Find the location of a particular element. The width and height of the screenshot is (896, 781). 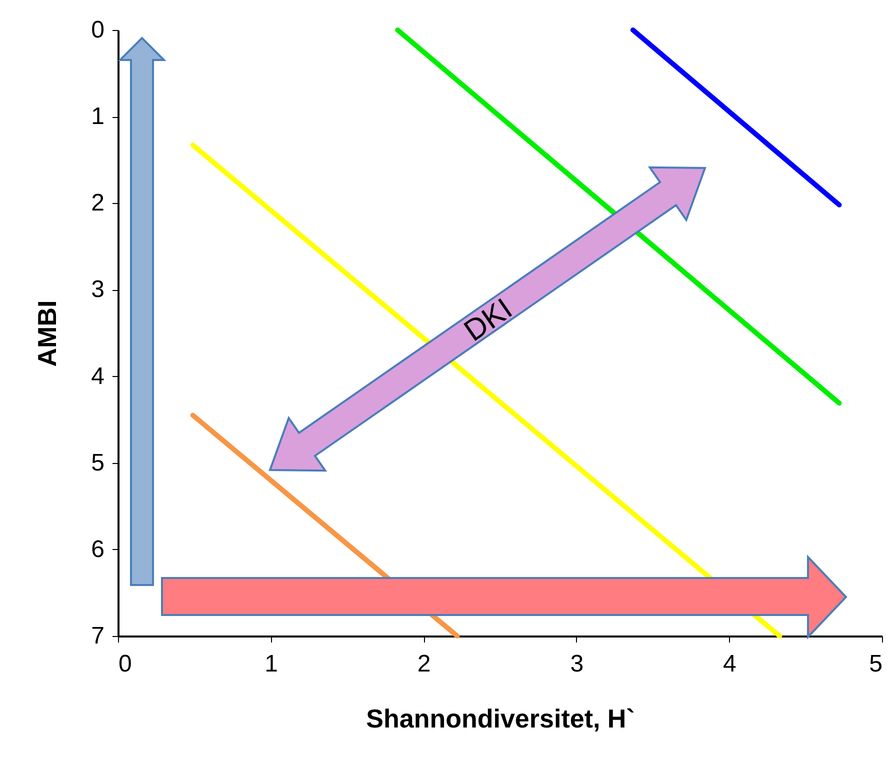

x-tick-label: 1 is located at coordinates (271, 664).